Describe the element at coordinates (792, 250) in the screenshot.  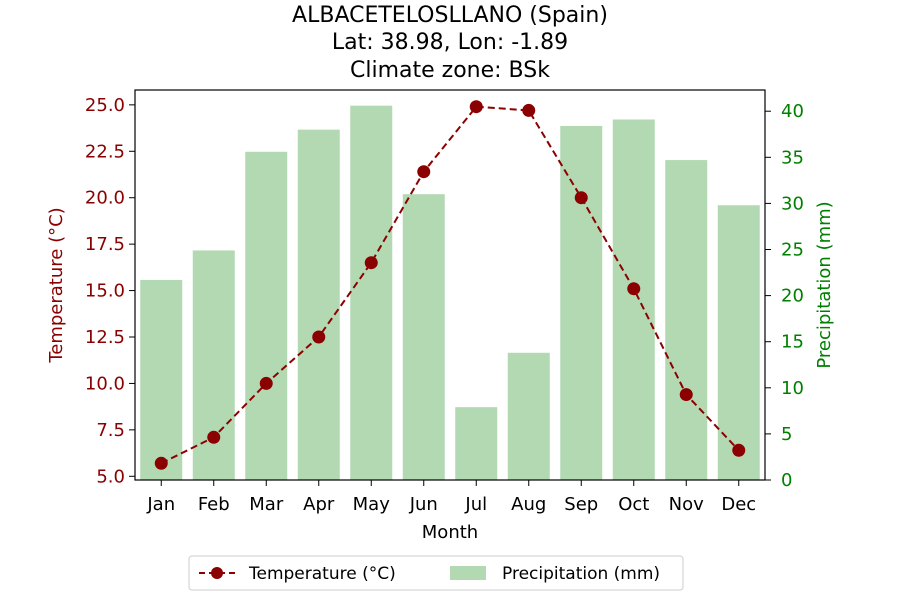
I see `y-right-tick-label: 25` at that location.